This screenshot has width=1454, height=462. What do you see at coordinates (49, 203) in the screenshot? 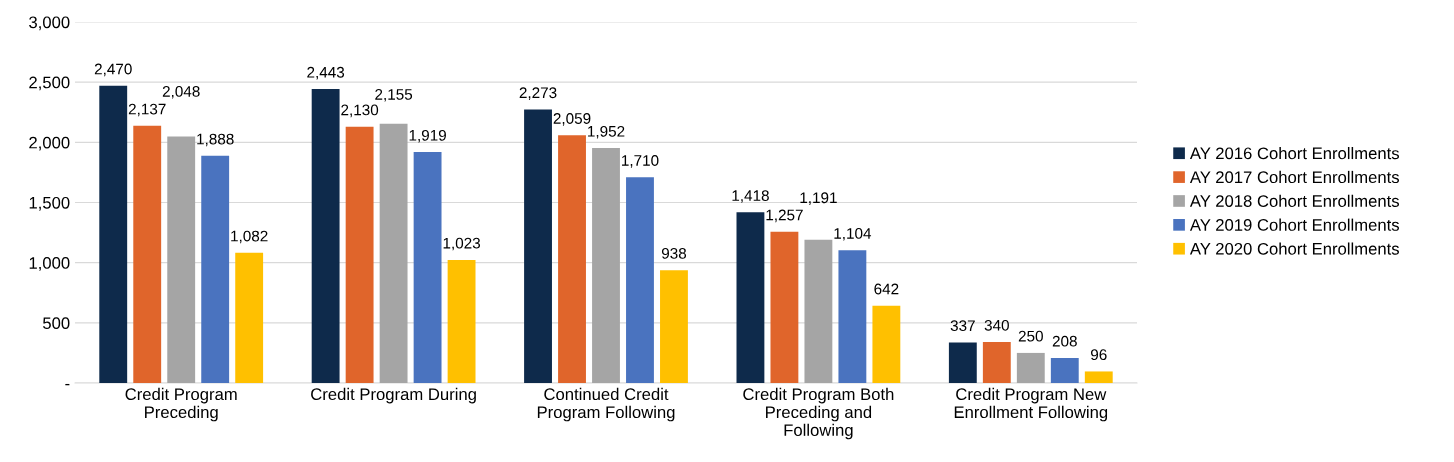
I see `y-tick-label: 1,500` at bounding box center [49, 203].